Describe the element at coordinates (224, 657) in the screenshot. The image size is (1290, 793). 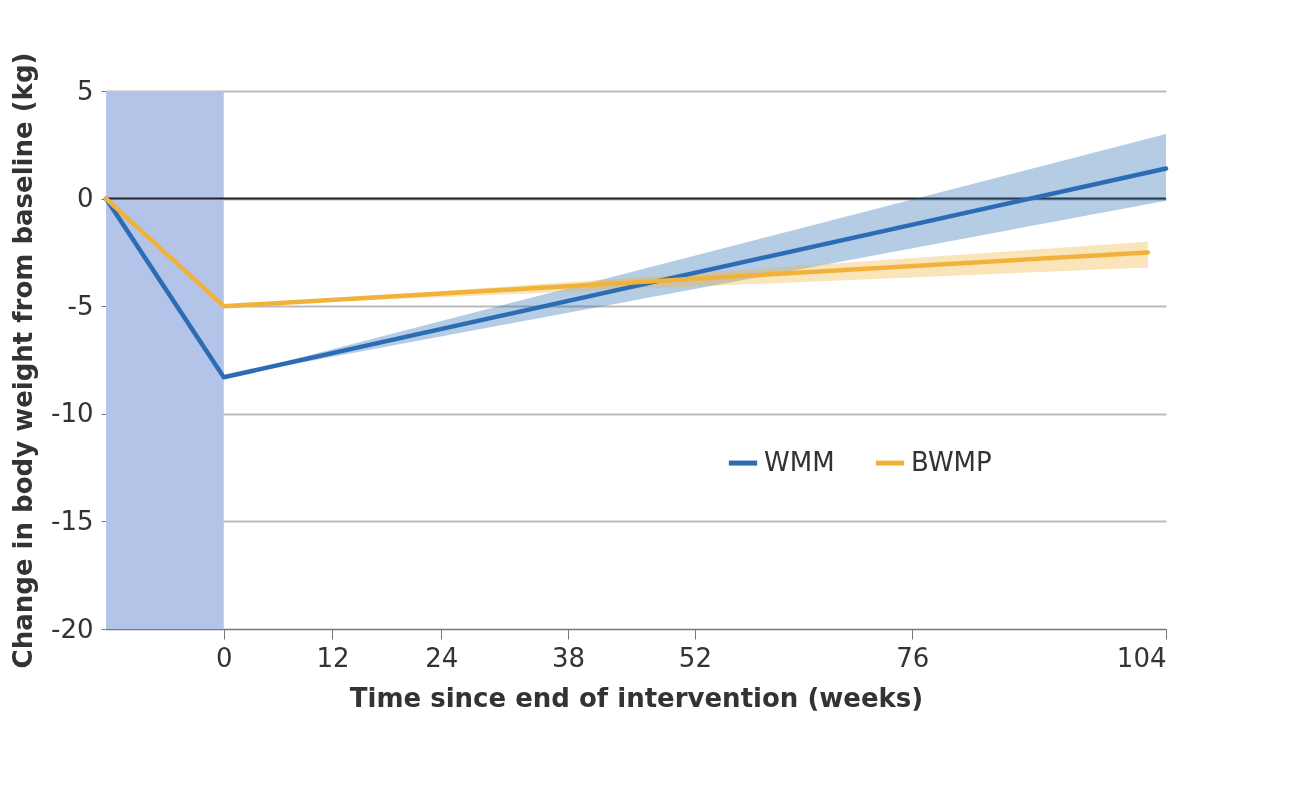
I see `x-tick-label: 0` at that location.